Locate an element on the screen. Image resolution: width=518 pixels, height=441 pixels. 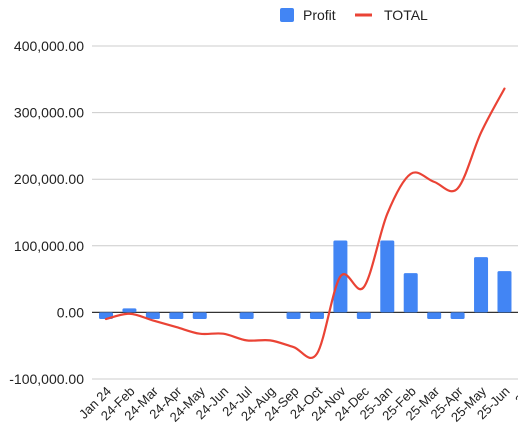
y-tick-label: 100,000.00 is located at coordinates (49, 246).